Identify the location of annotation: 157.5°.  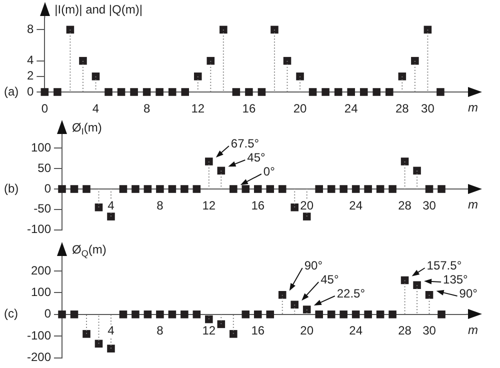
(444, 265).